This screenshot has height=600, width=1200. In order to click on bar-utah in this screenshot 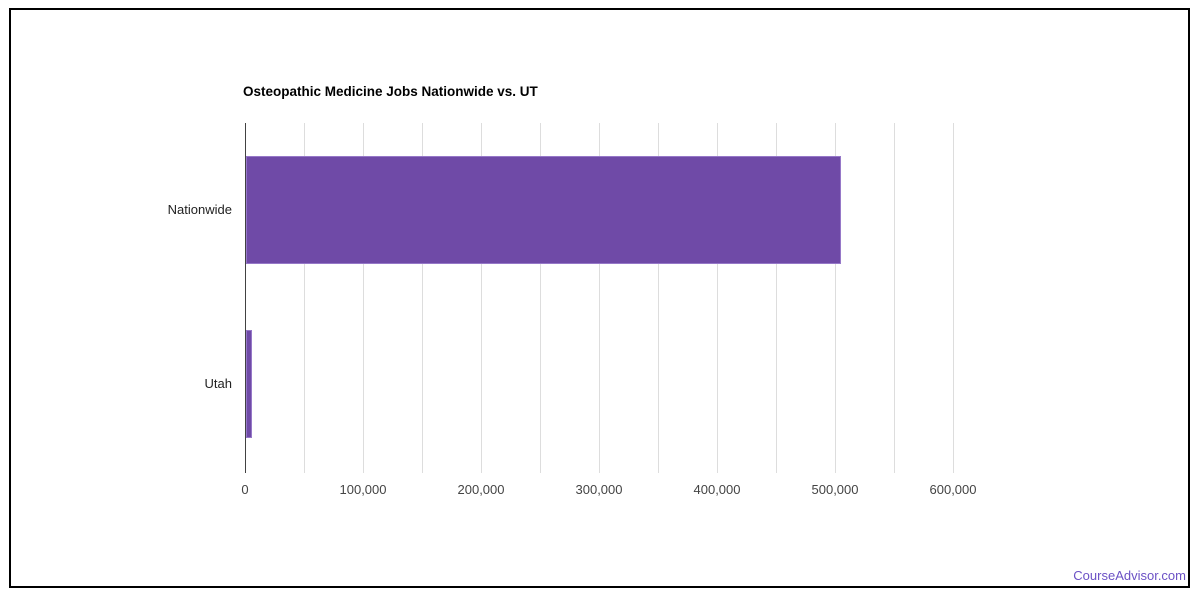, I will do `click(249, 384)`.